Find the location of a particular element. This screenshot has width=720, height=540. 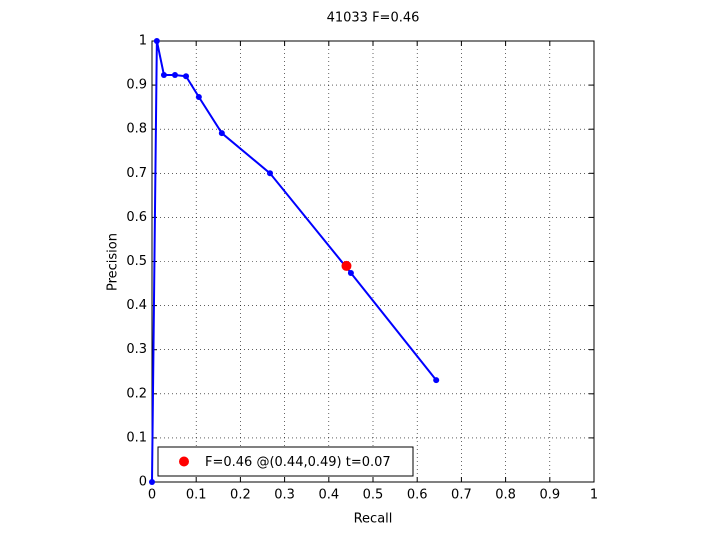

y-tick-label: 0.8 is located at coordinates (136, 129).